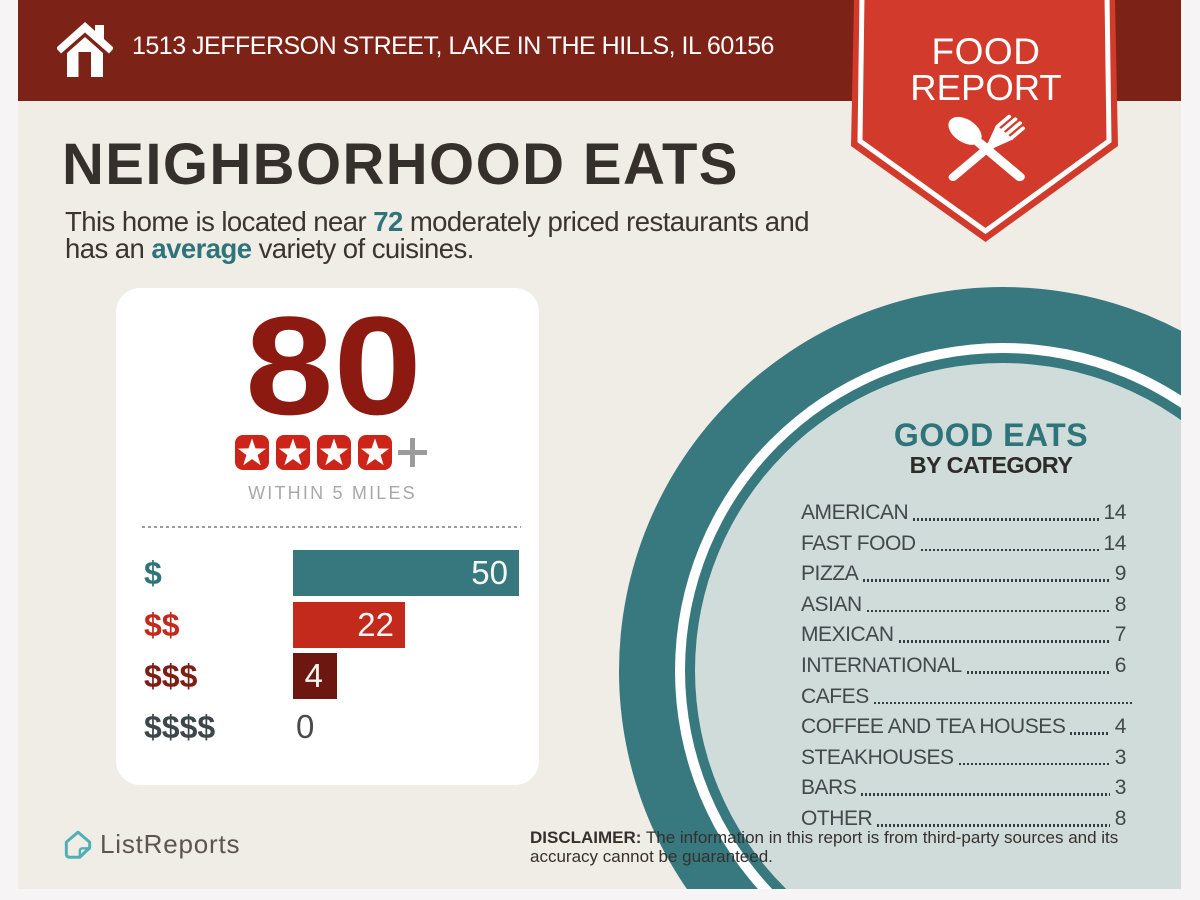  What do you see at coordinates (985, 87) in the screenshot?
I see `svg-text: REPORT` at bounding box center [985, 87].